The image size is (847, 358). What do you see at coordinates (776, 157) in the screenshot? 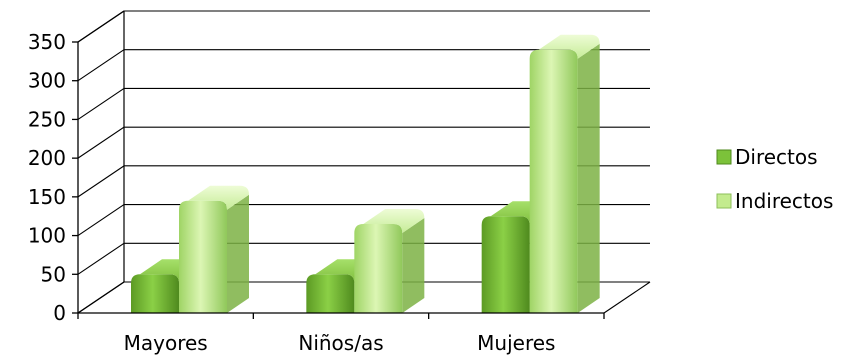
I see `legend-label: Directos` at bounding box center [776, 157].